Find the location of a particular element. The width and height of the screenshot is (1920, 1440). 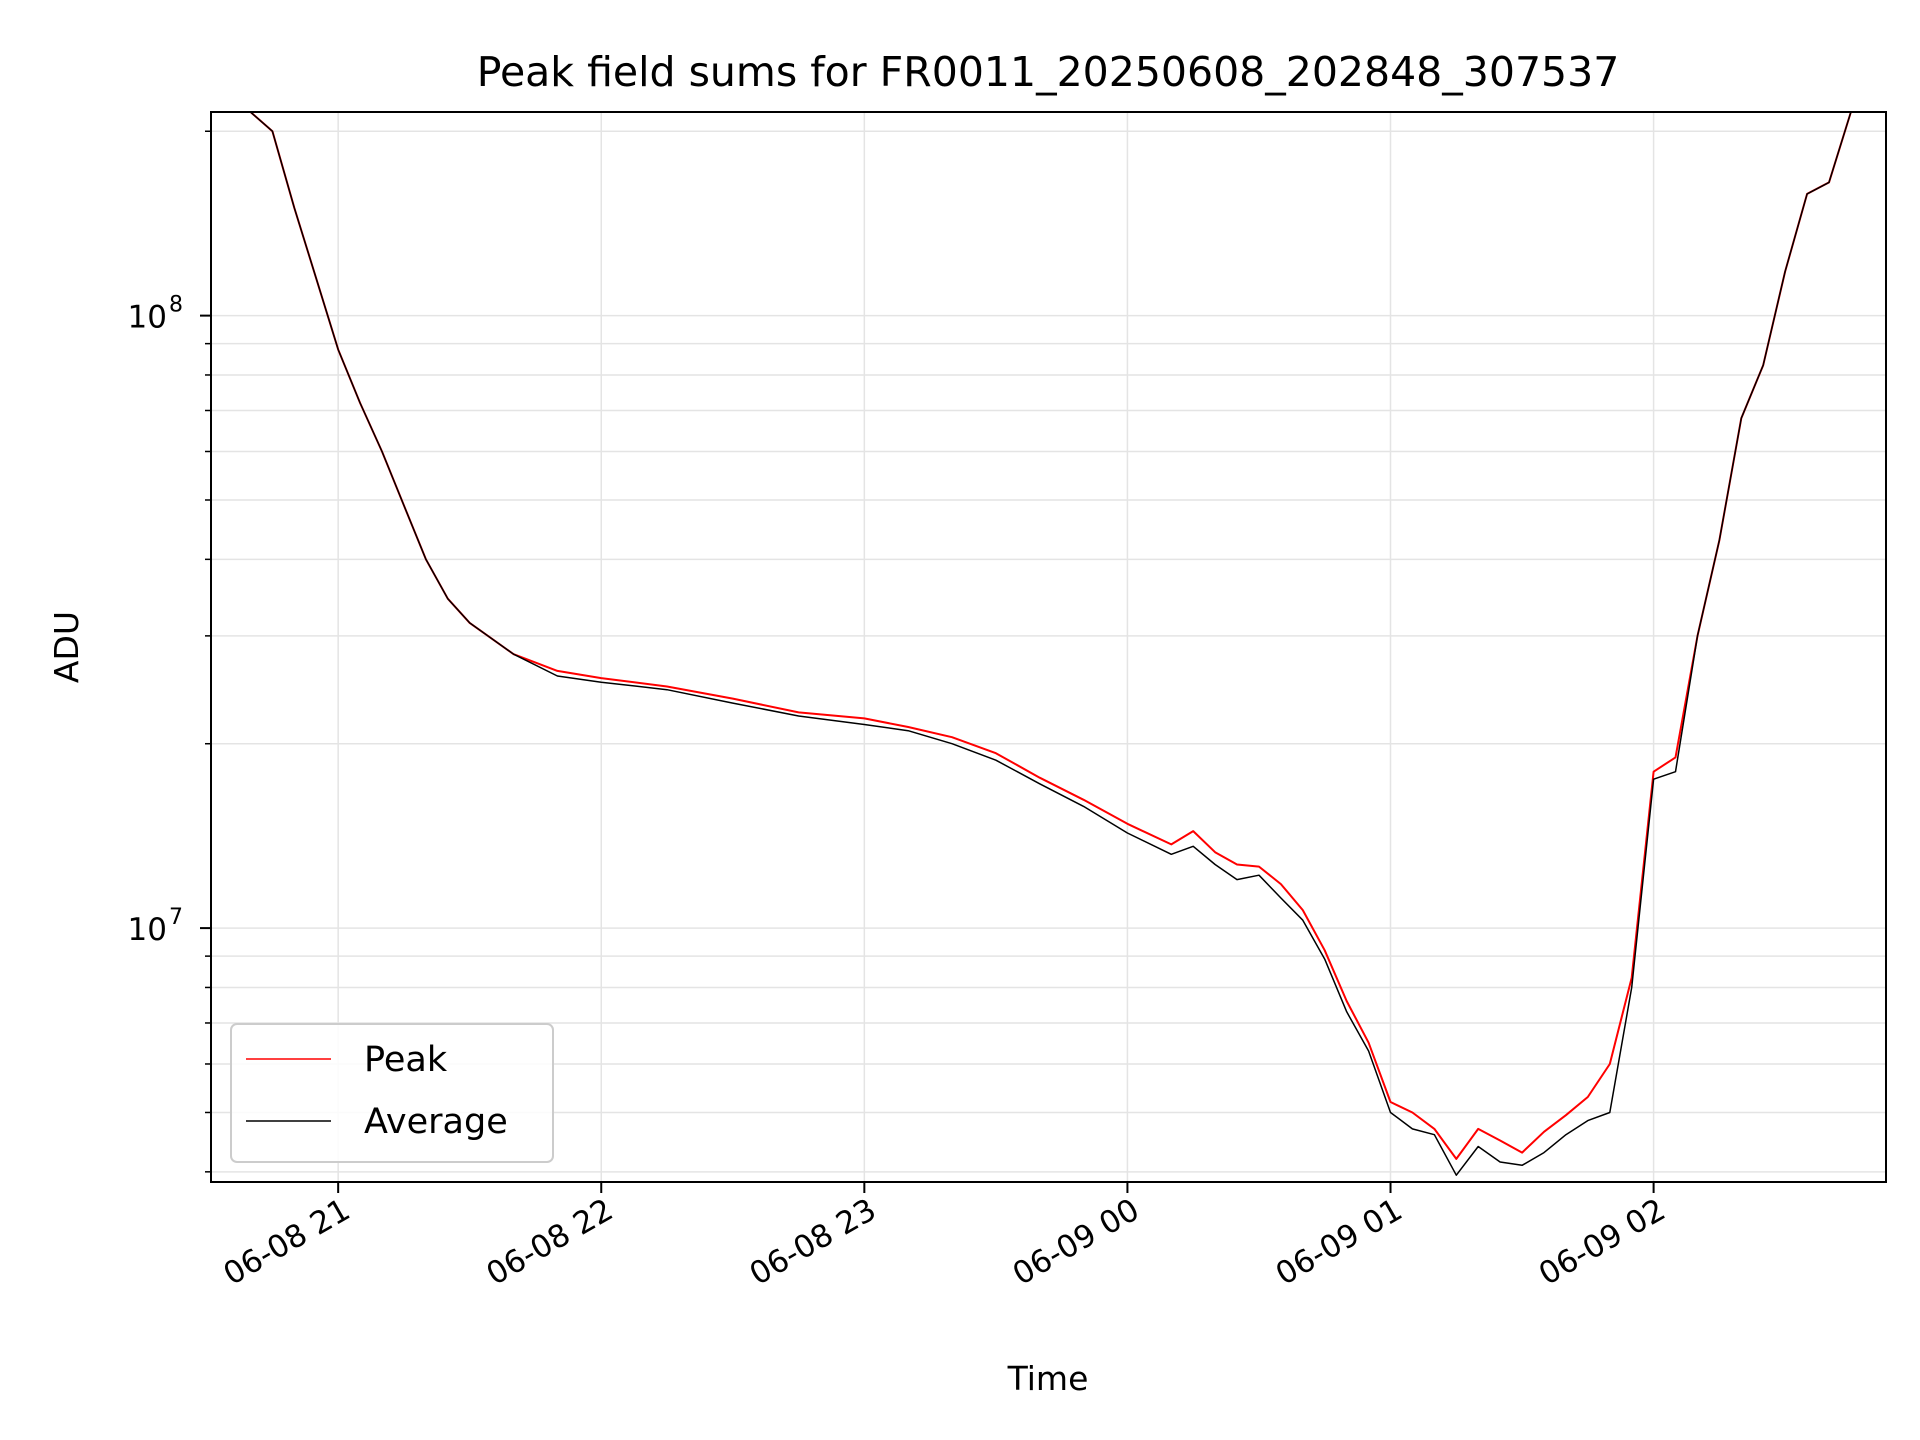

y-tick-exponent: 7 is located at coordinates (176, 917).